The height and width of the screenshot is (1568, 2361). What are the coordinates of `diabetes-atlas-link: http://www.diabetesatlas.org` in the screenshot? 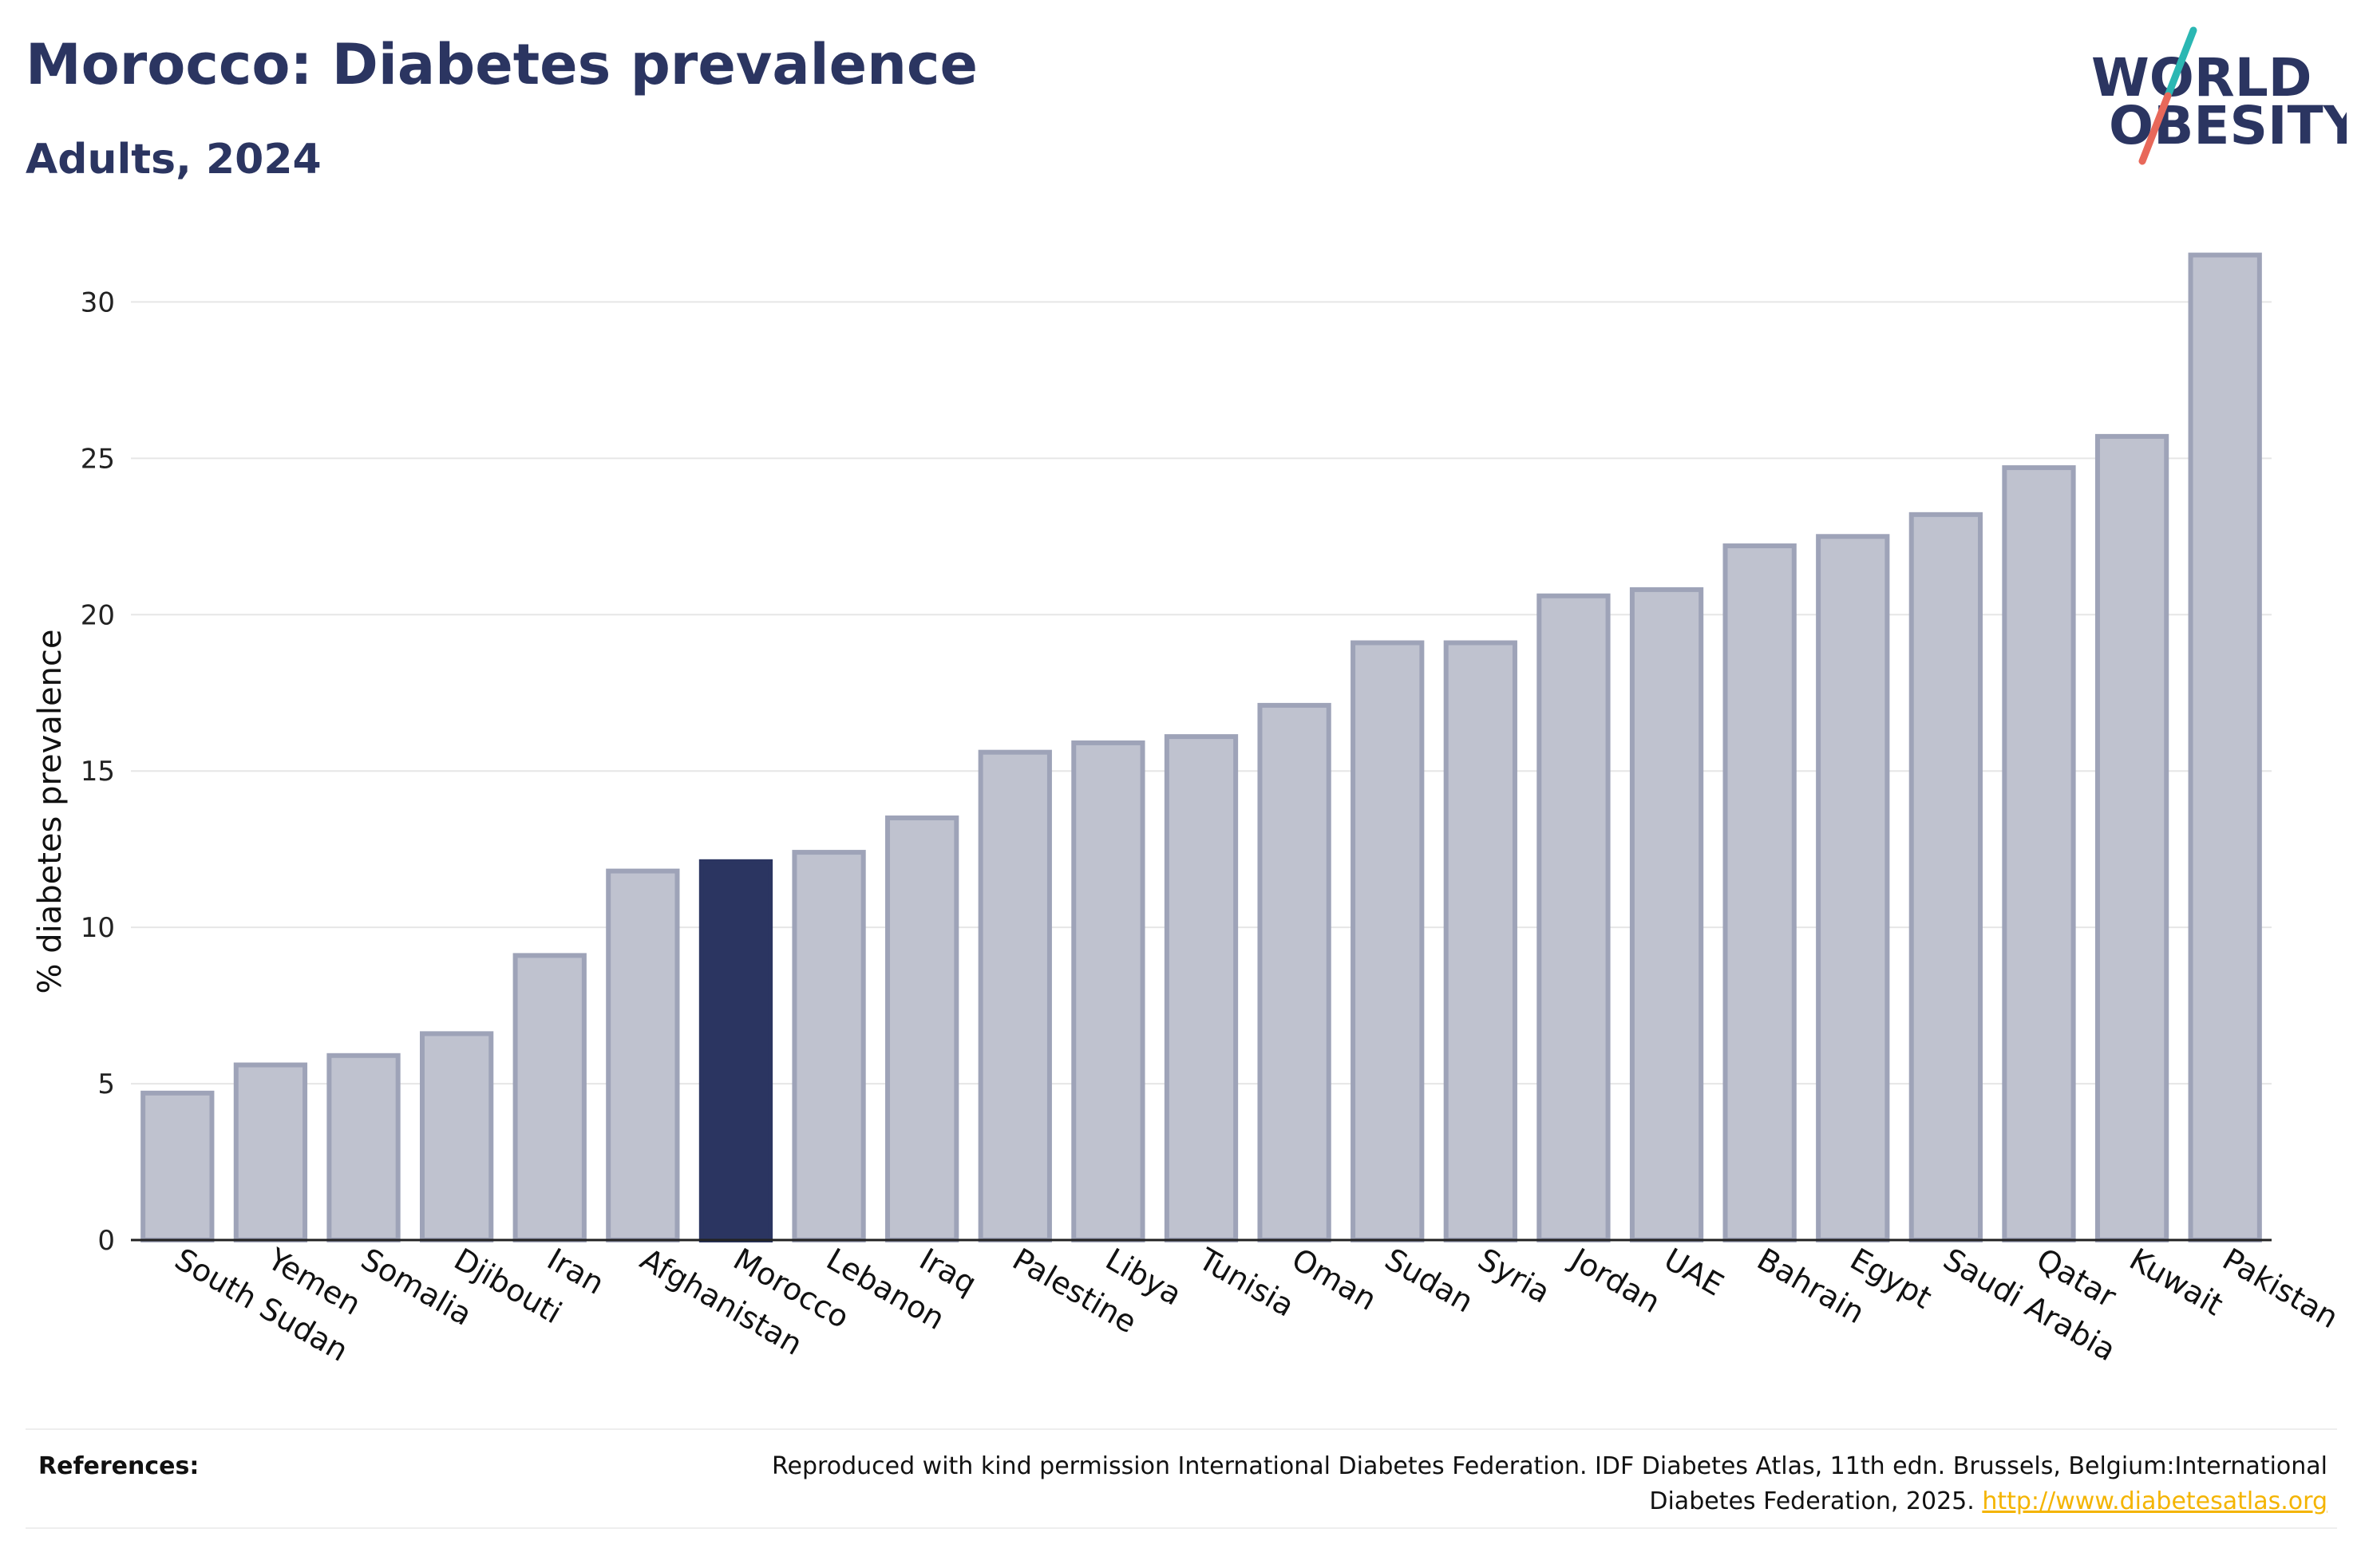 It's located at (2154, 1501).